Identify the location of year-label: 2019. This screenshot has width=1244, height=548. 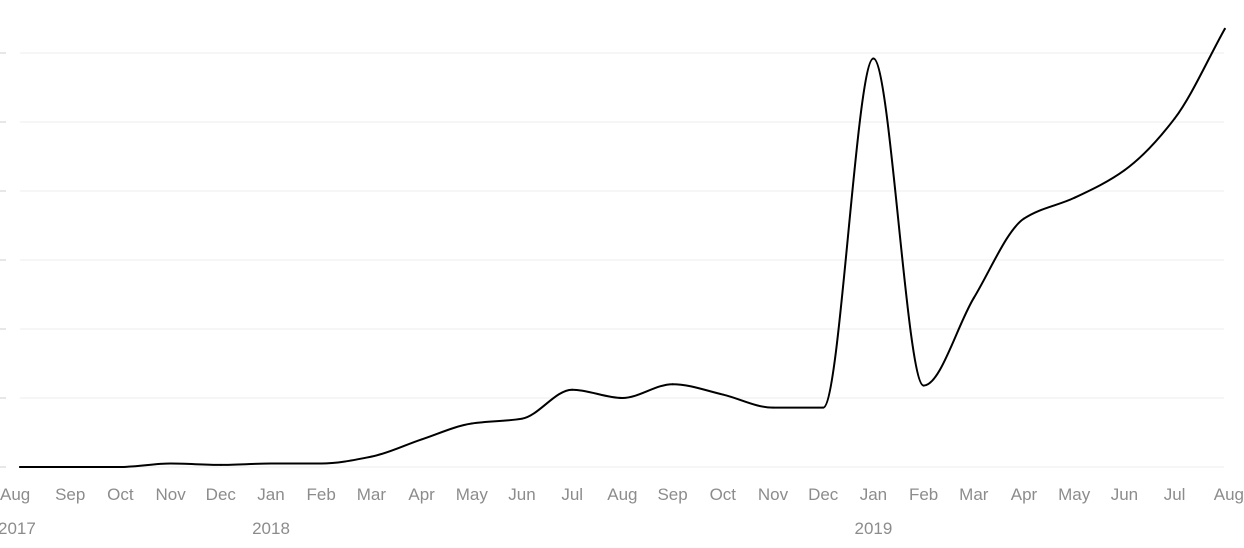
(873, 528).